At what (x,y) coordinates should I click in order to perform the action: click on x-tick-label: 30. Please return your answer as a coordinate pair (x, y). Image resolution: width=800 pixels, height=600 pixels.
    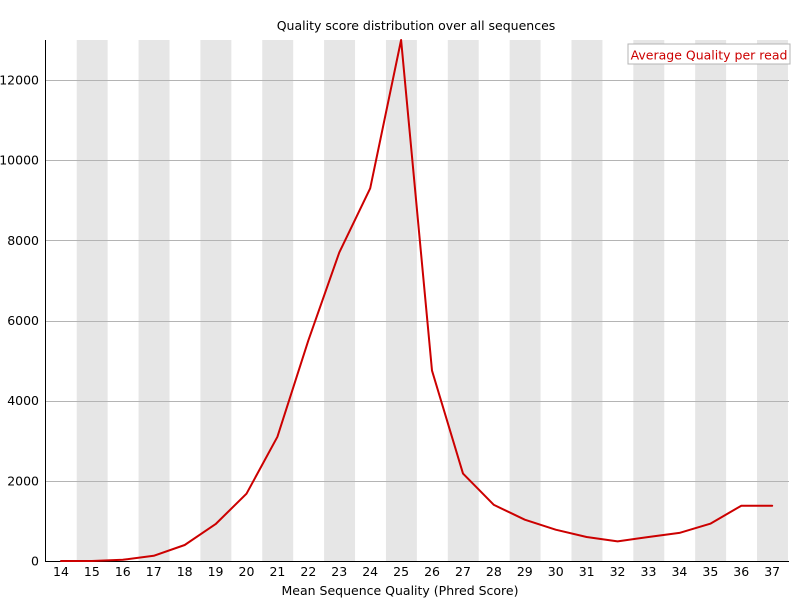
    Looking at the image, I should click on (556, 571).